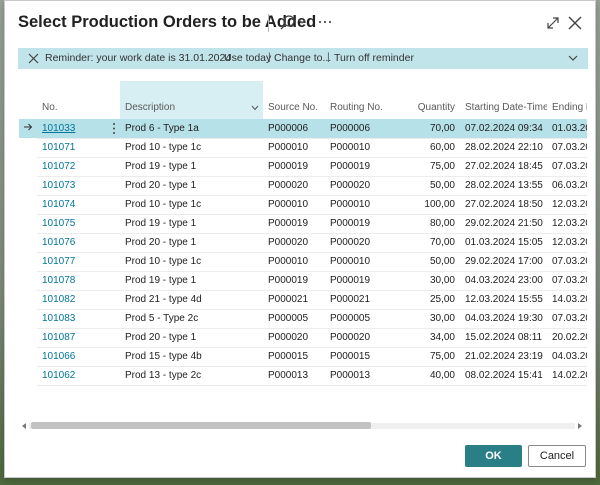 The image size is (600, 485). Describe the element at coordinates (24, 426) in the screenshot. I see `scroll-left-icon` at that location.